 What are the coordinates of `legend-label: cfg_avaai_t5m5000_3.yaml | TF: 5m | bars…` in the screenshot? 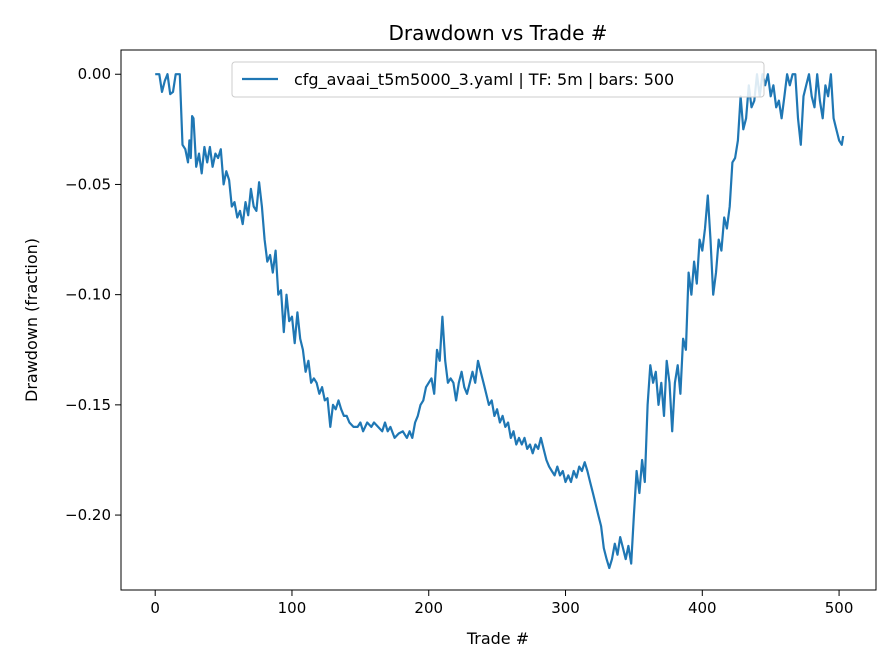 It's located at (484, 80).